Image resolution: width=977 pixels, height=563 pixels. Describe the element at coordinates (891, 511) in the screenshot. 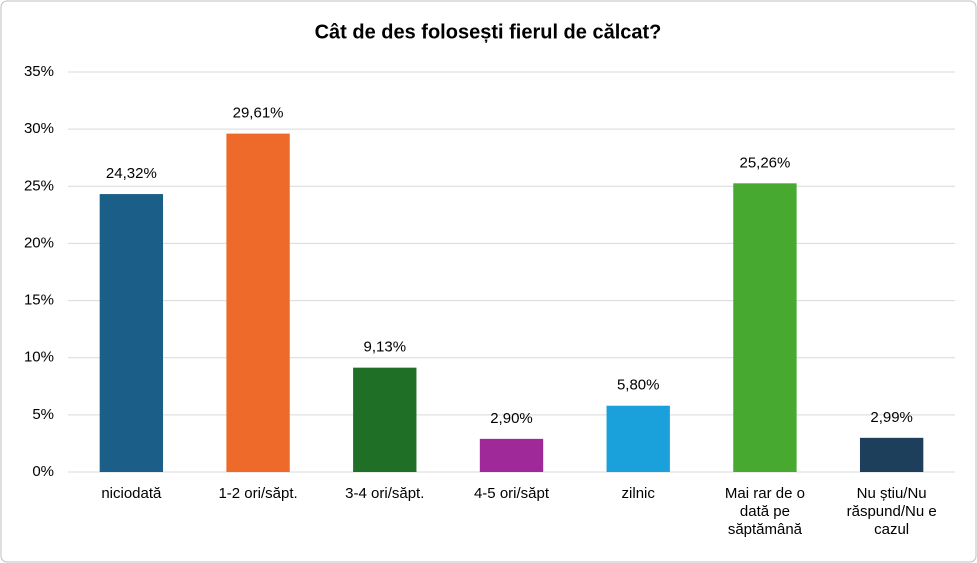

I see `x-tick-label: Nu știu/Nu răspund/Nu e cazul` at that location.